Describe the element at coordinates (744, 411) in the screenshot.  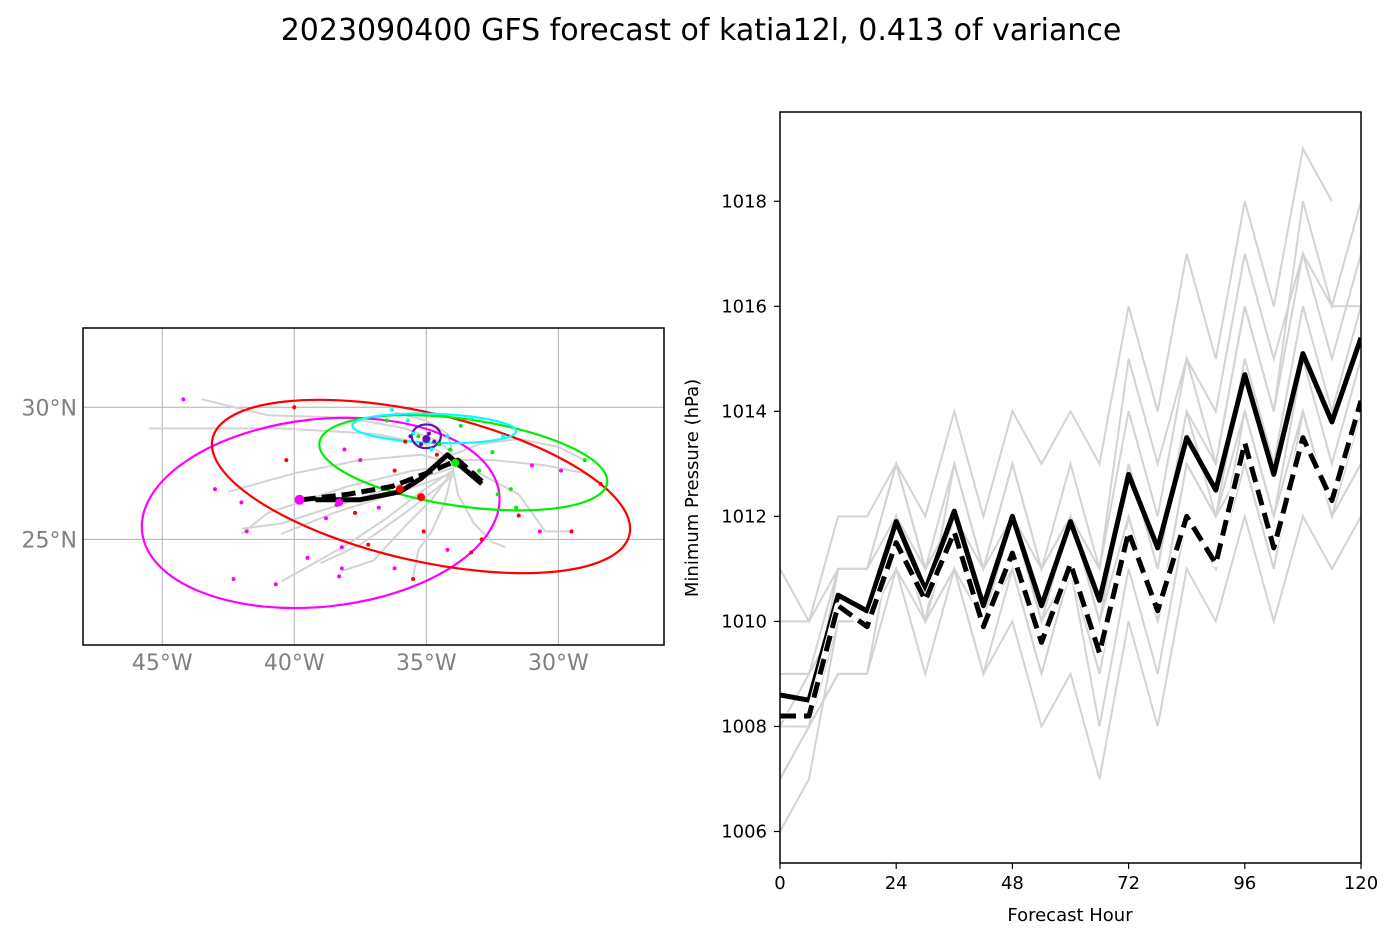
I see `y-tick-label: 1014` at that location.